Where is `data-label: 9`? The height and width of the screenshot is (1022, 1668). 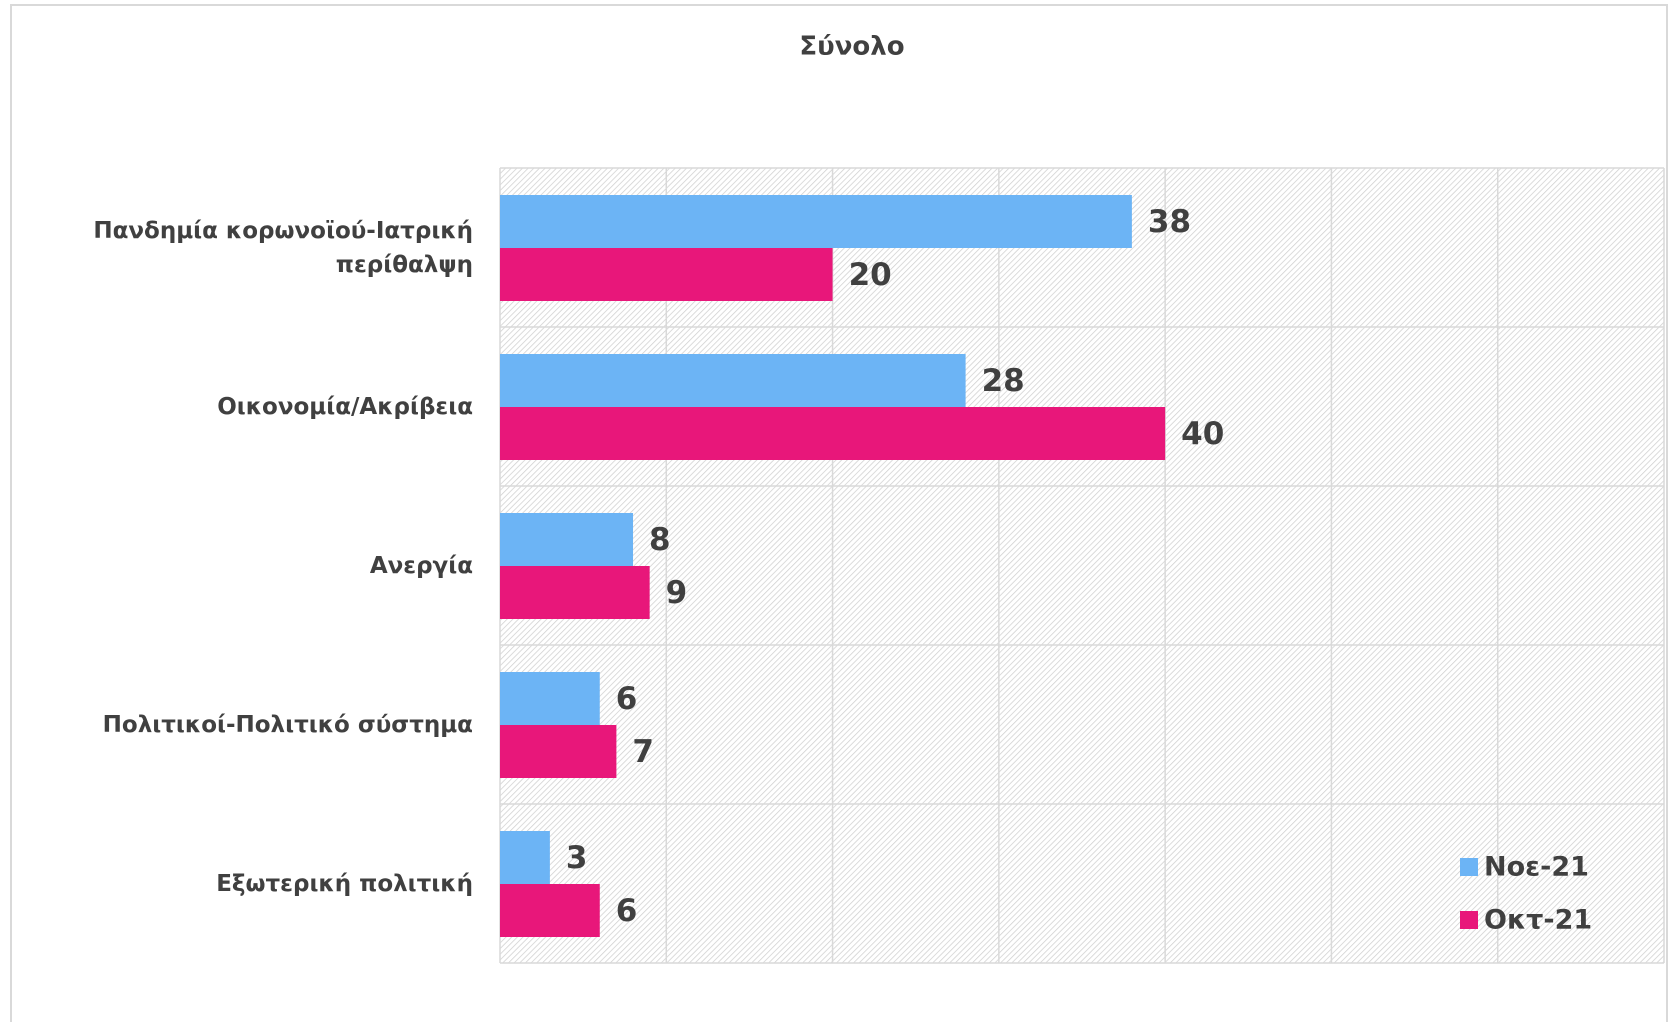 data-label: 9 is located at coordinates (677, 593).